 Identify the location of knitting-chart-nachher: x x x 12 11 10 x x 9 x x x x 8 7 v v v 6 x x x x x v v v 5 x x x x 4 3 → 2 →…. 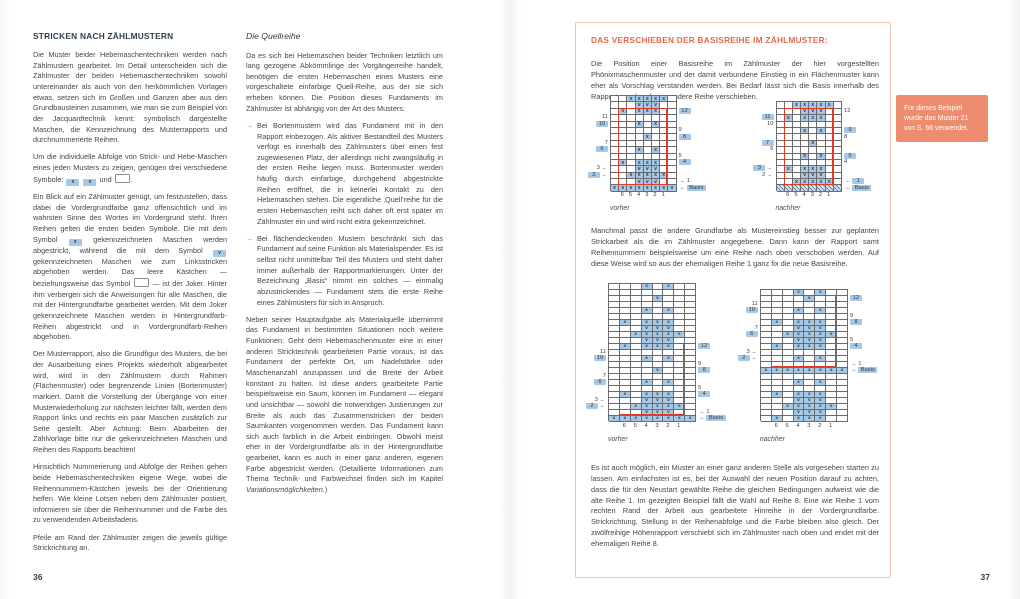
(809, 366).